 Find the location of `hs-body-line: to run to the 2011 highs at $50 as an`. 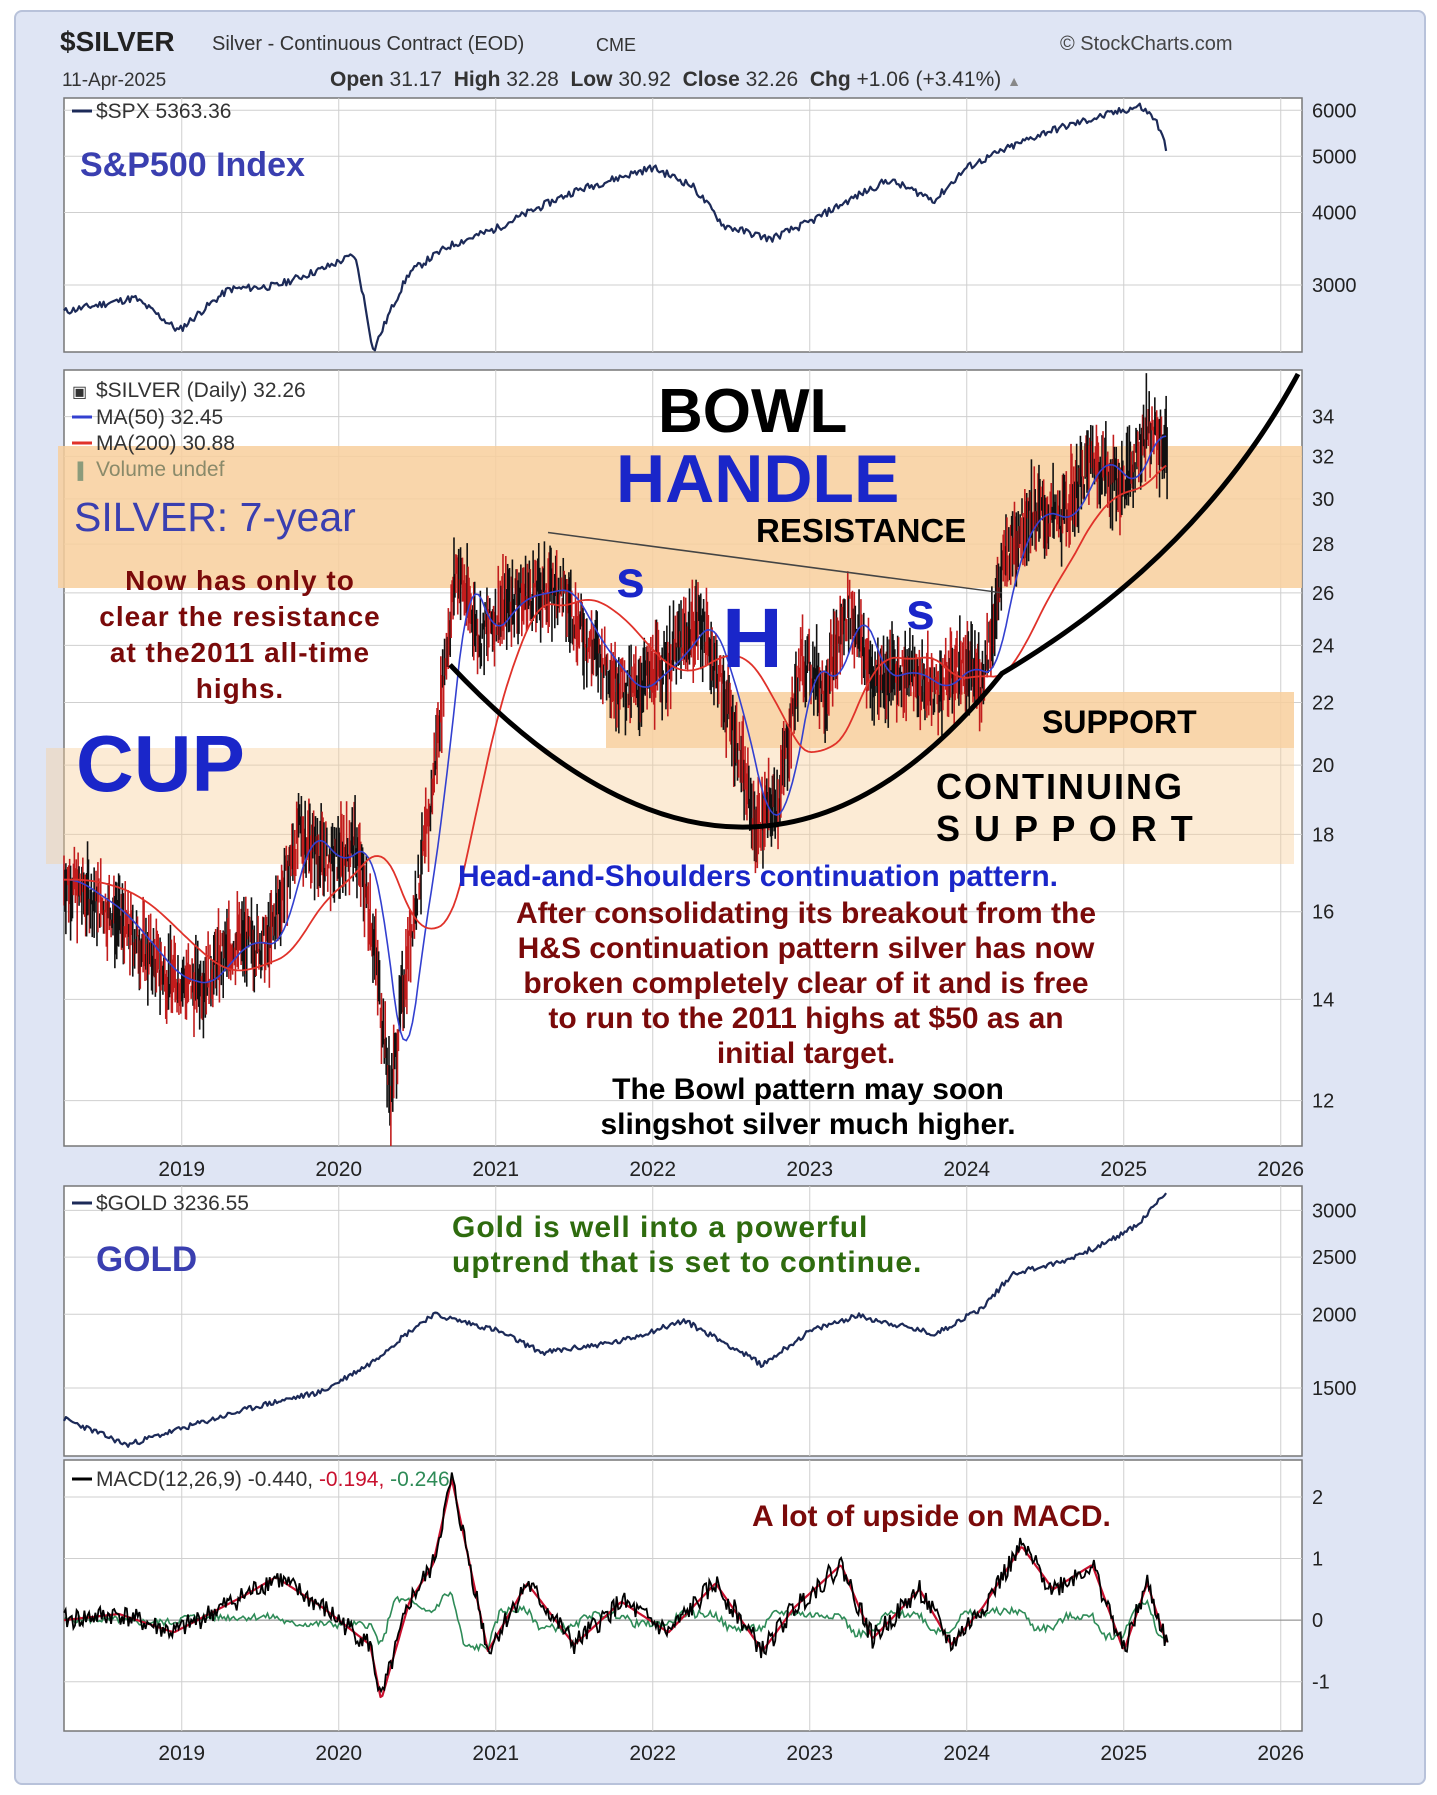

hs-body-line: to run to the 2011 highs at $50 as an is located at coordinates (806, 1018).